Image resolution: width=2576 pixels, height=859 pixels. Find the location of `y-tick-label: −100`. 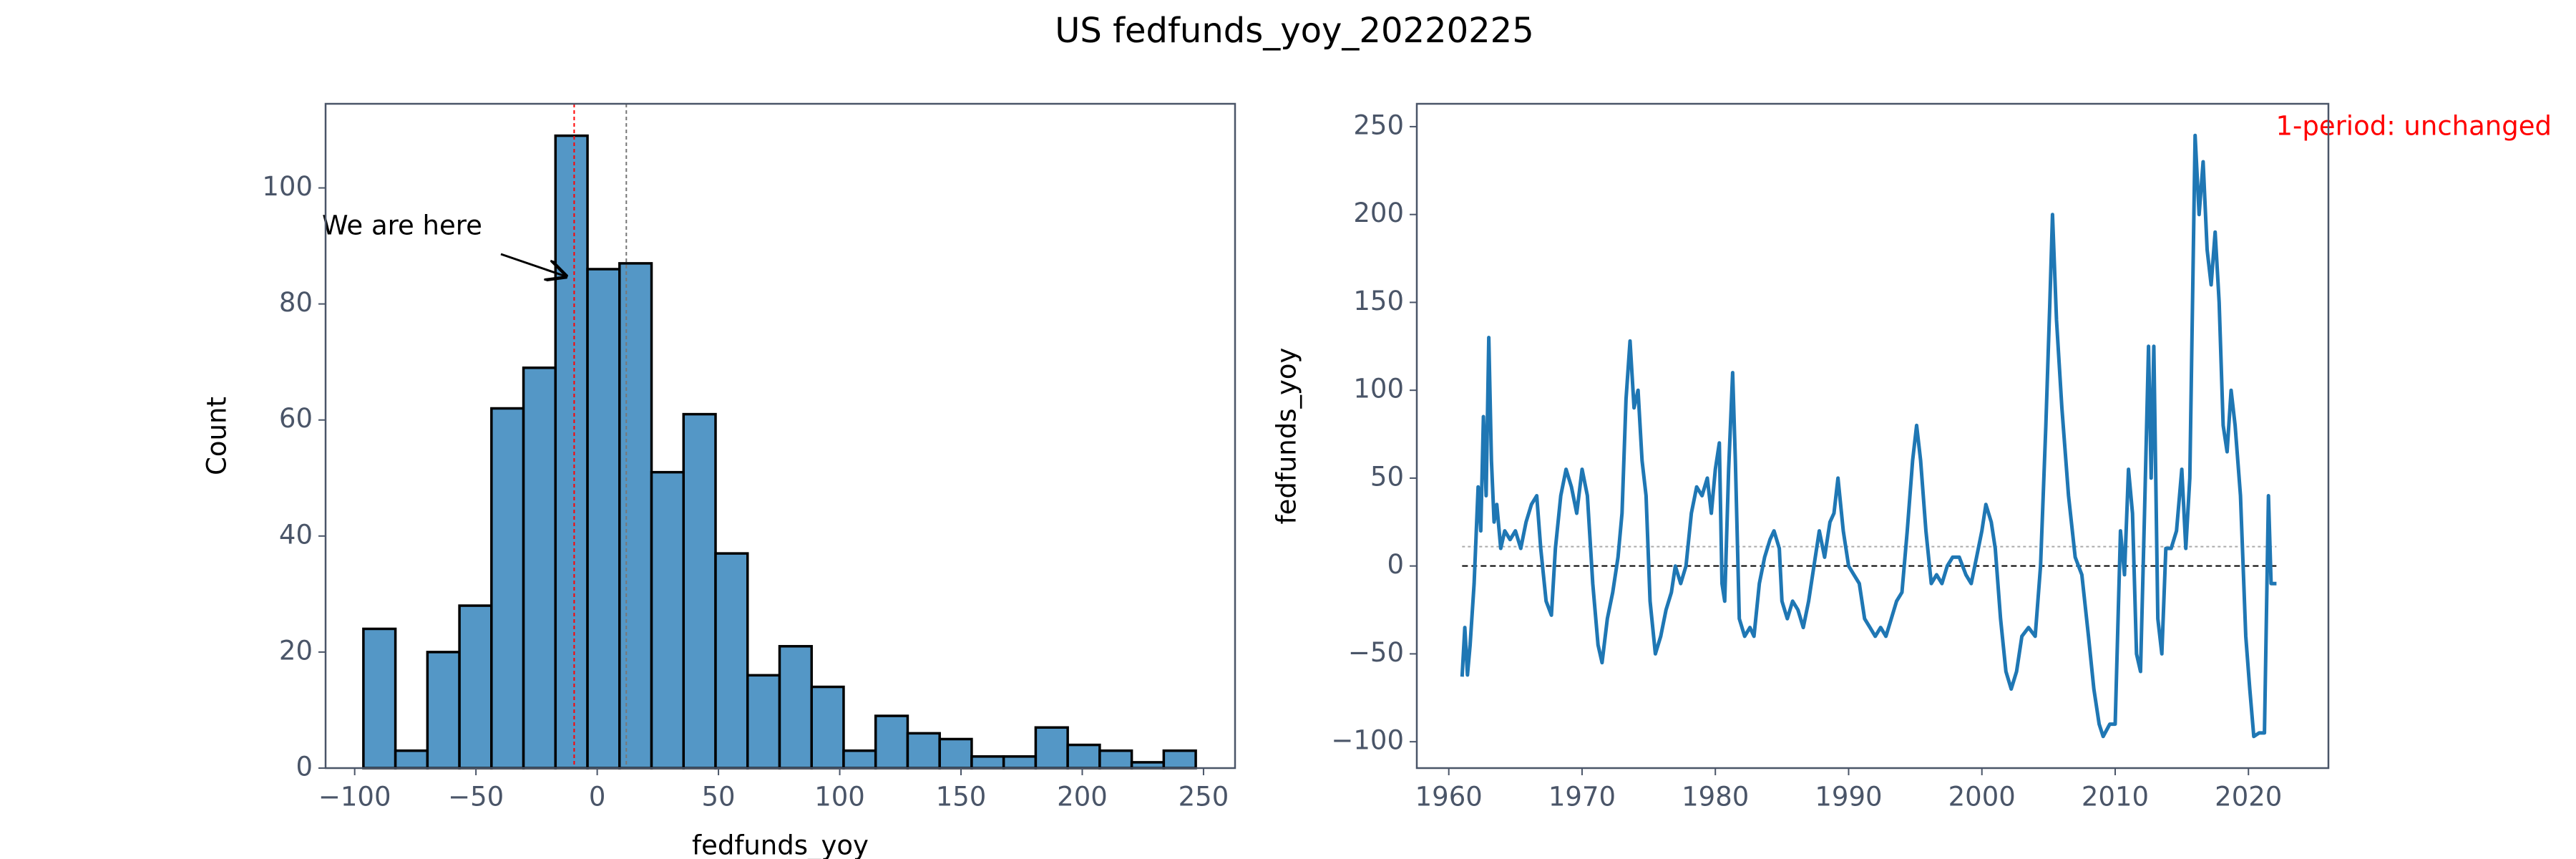

y-tick-label: −100 is located at coordinates (1367, 740).